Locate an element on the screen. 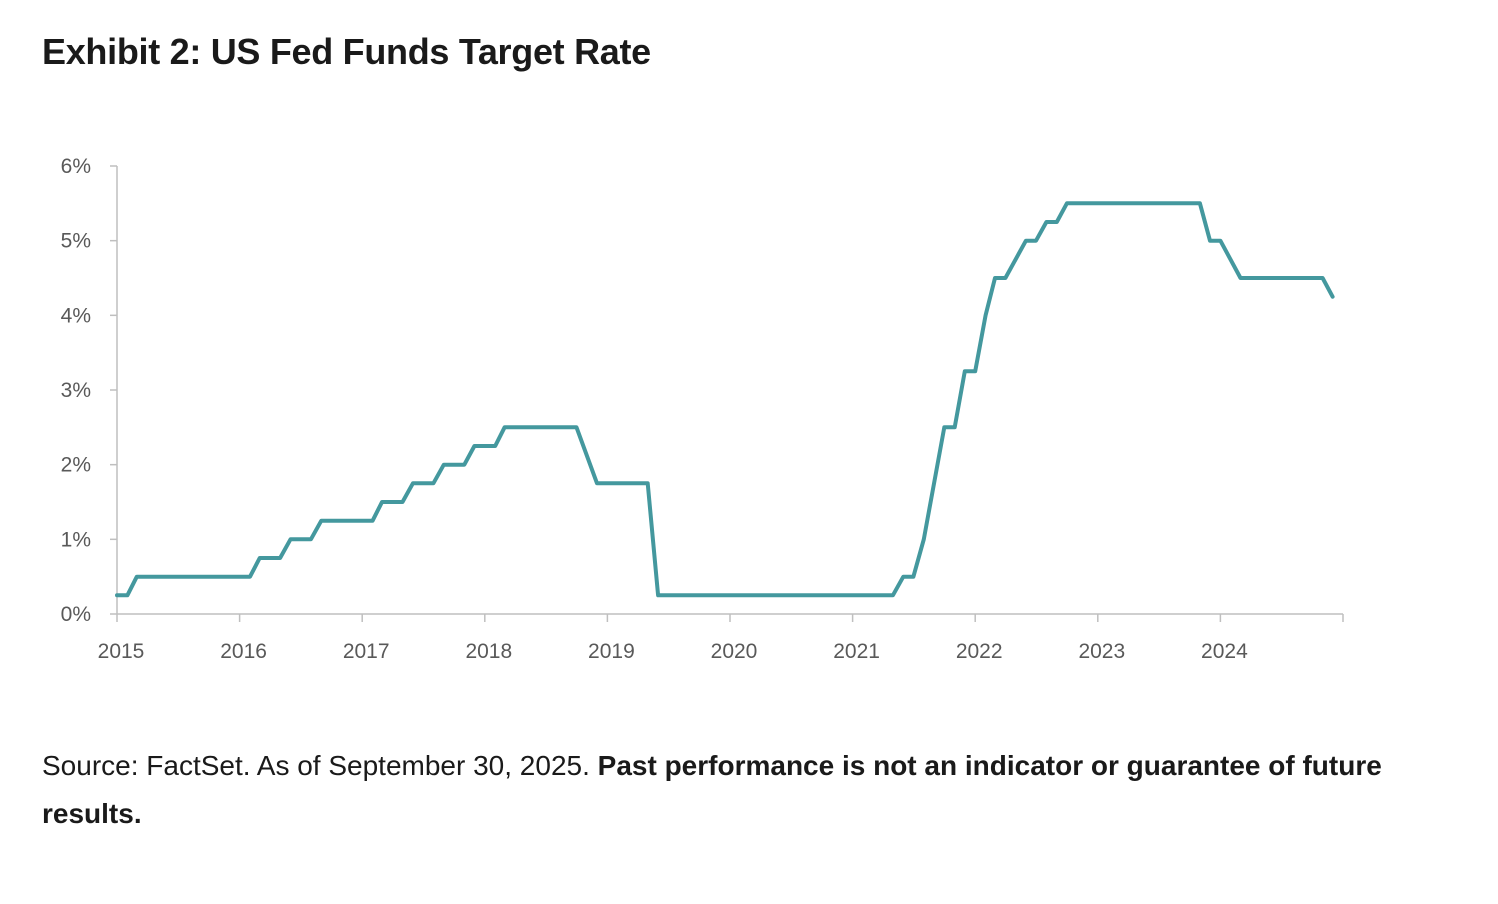 This screenshot has height=904, width=1498. x-tick-label: 2016 is located at coordinates (243, 651).